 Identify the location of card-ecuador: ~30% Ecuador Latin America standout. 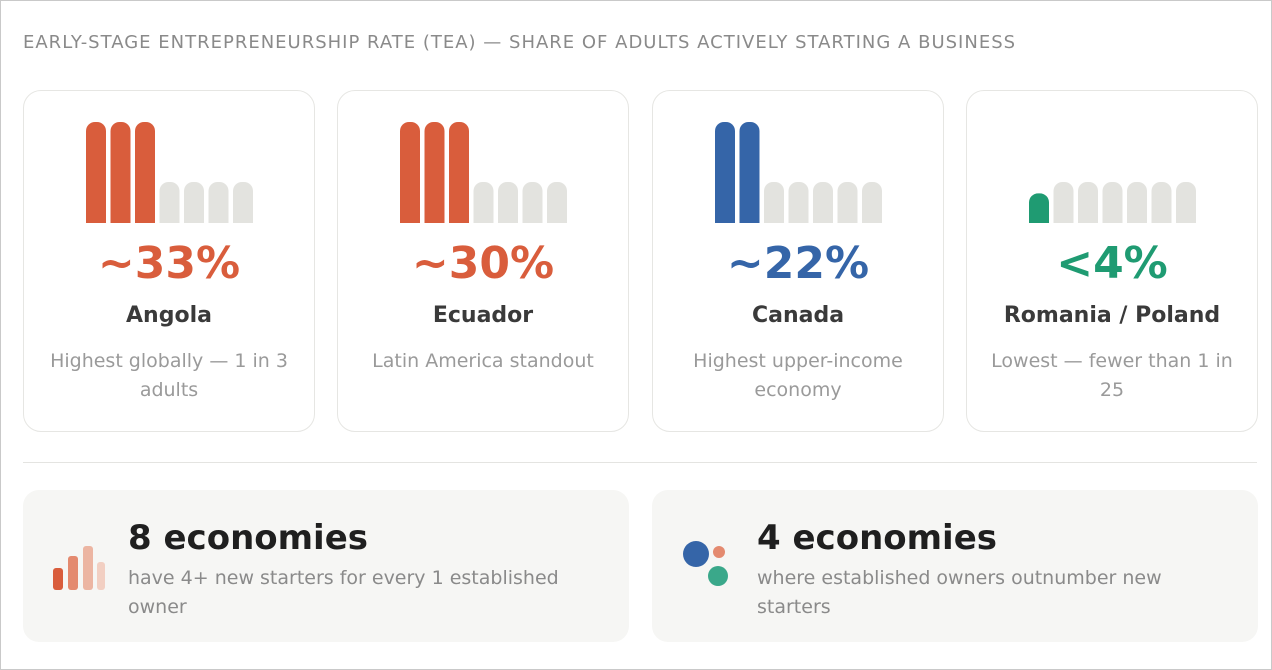
(483, 261).